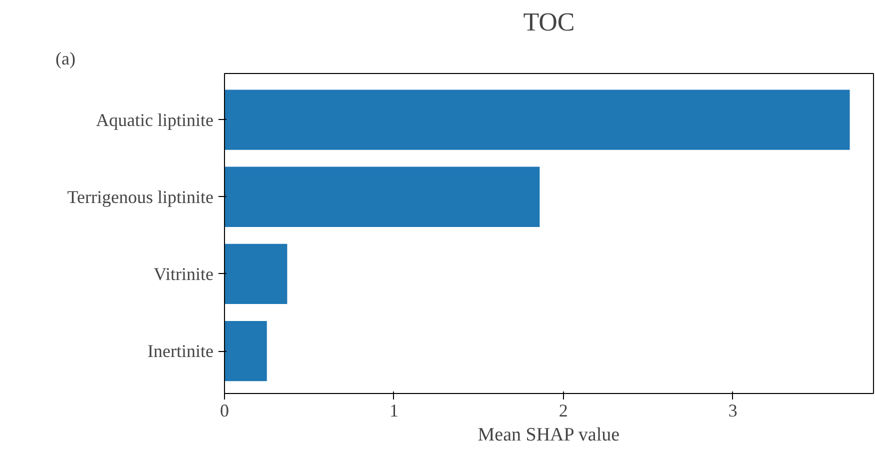 This screenshot has height=465, width=875. Describe the element at coordinates (155, 120) in the screenshot. I see `y-tick-label: Aquatic liptinite` at that location.